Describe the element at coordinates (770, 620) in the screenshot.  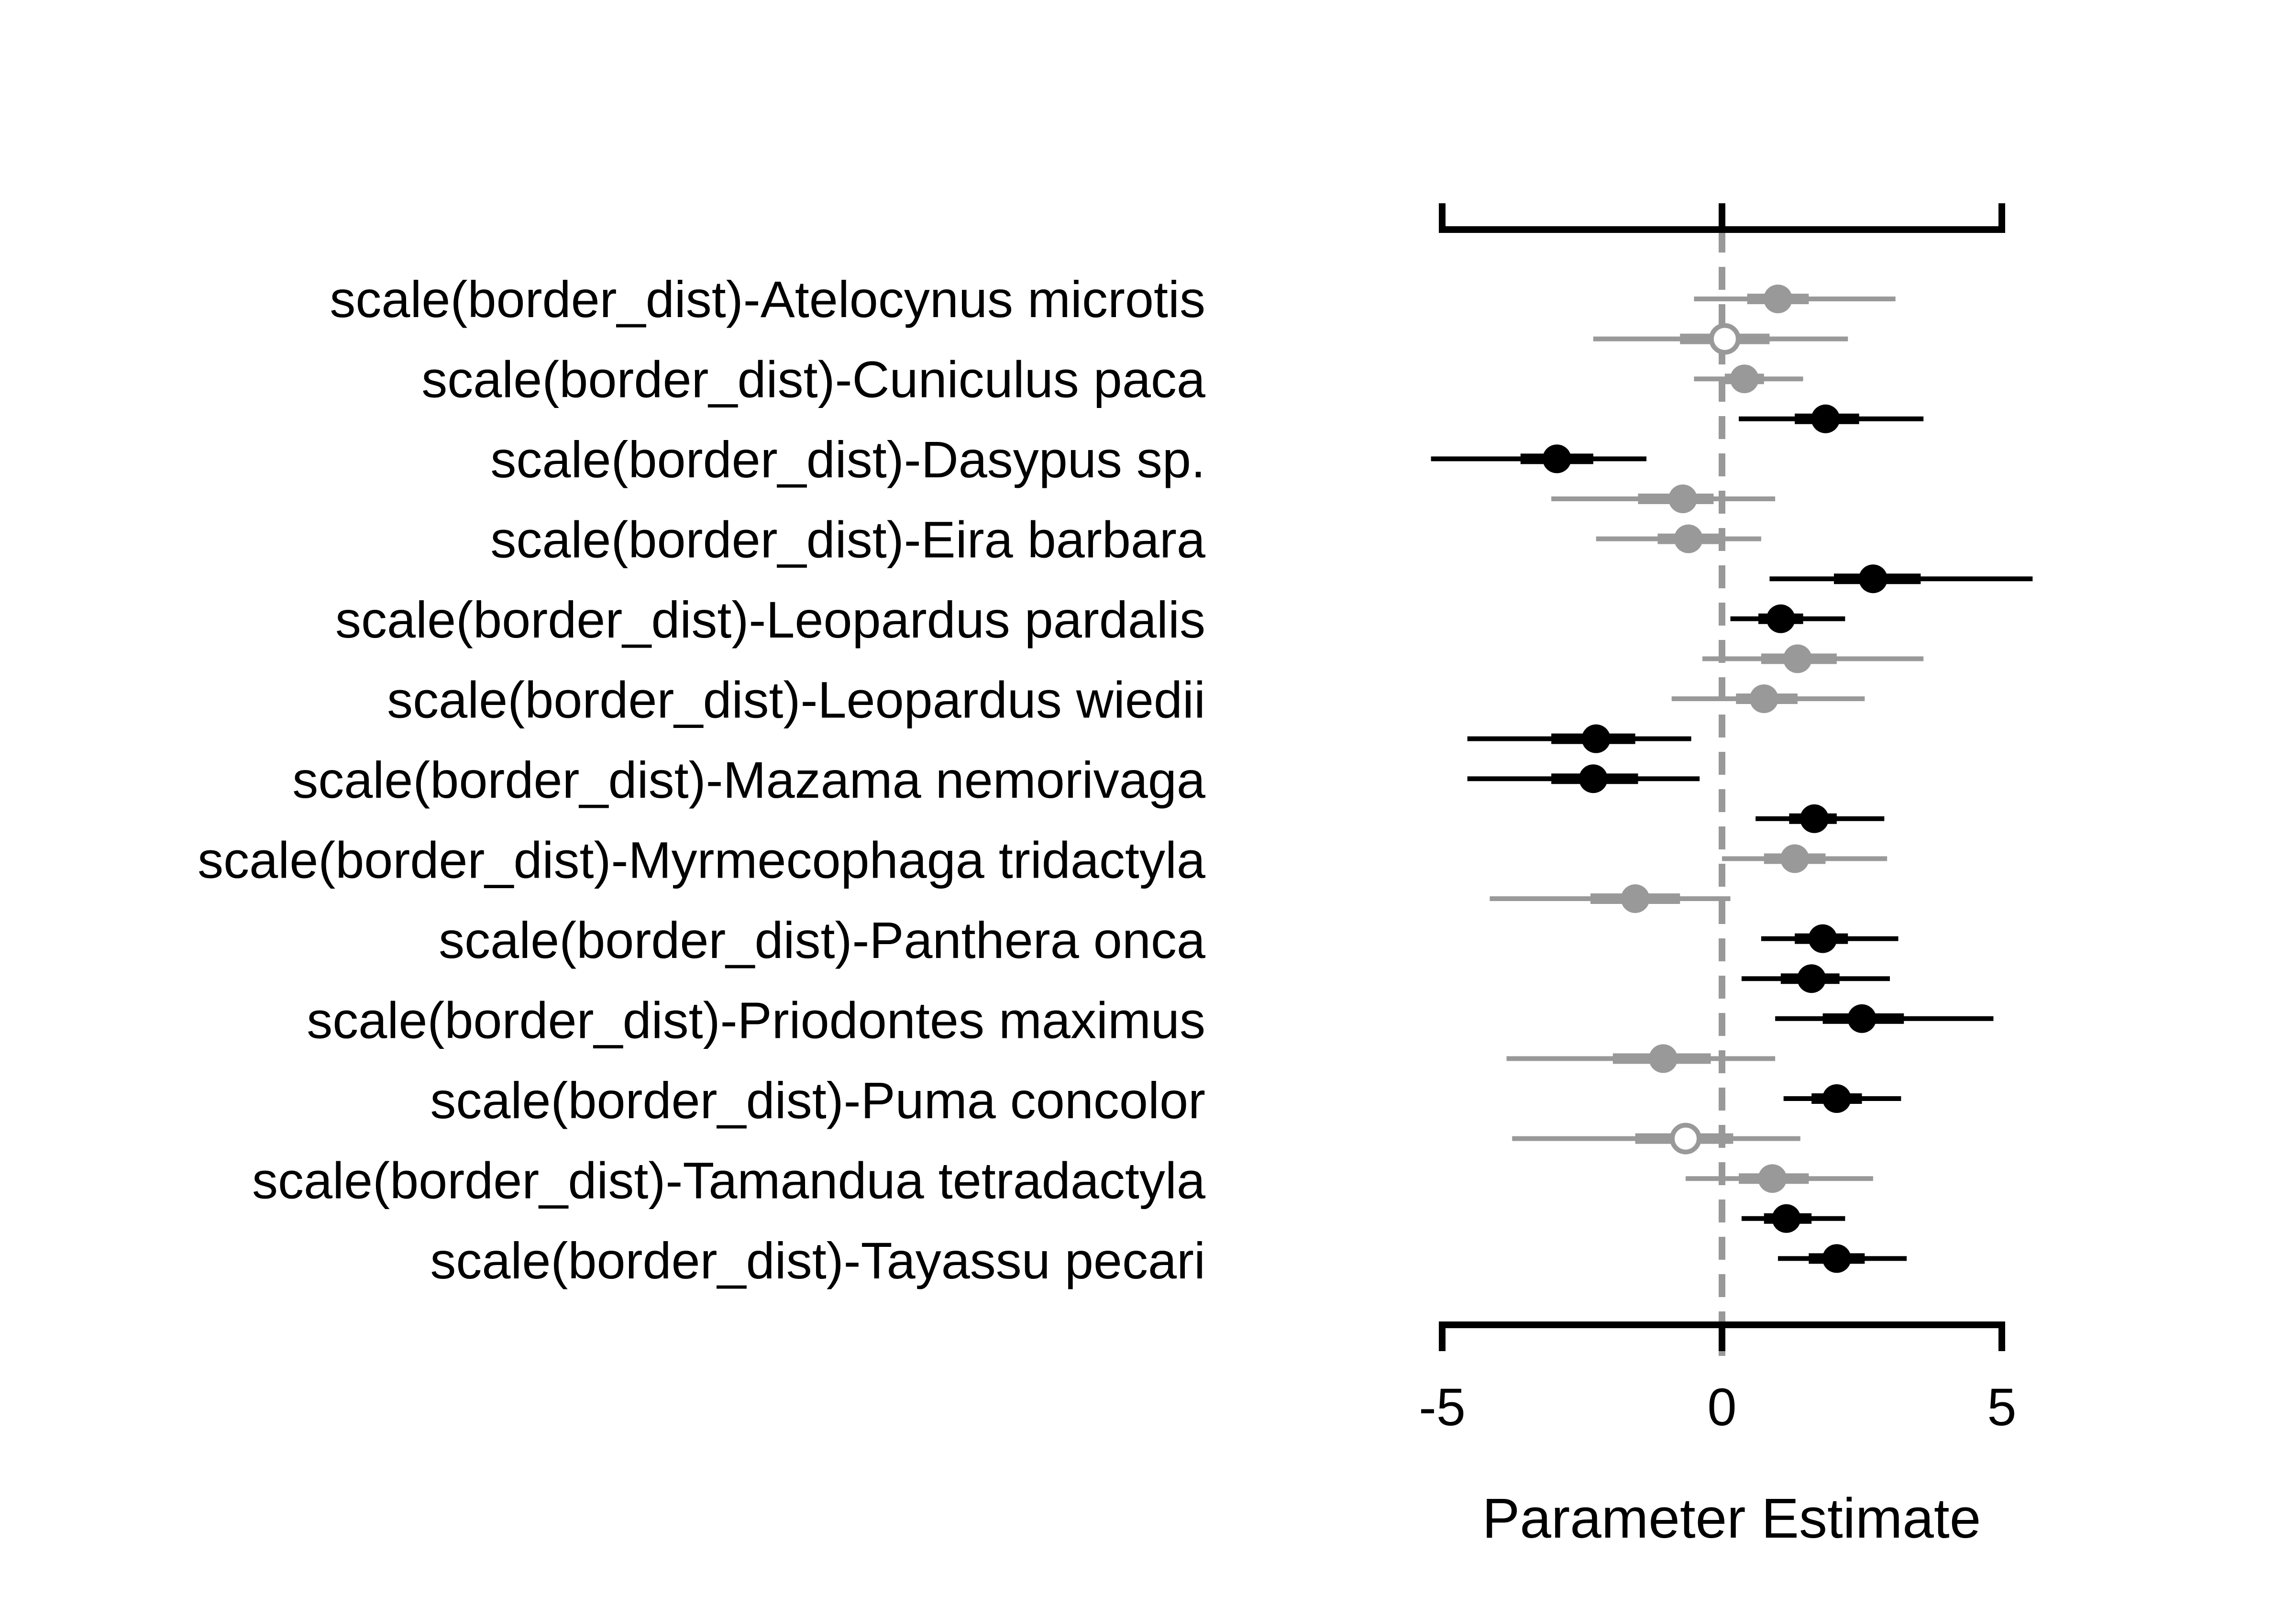
I see `y-tick-label: scale(border_dist)-Leopardus pardalis` at that location.